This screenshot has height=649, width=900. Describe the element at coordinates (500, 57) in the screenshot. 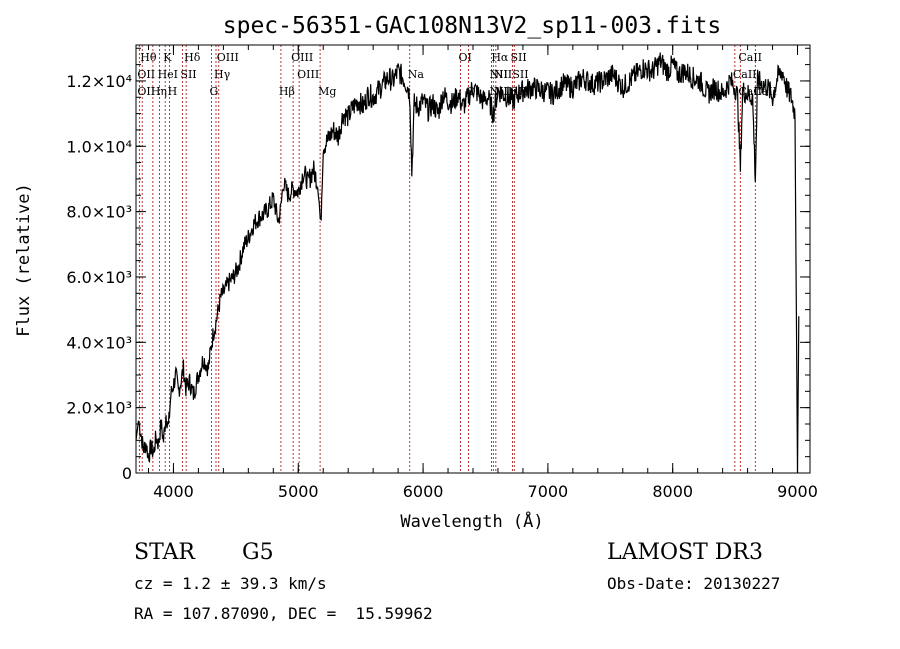

I see `halpha-line-label: Hα` at that location.